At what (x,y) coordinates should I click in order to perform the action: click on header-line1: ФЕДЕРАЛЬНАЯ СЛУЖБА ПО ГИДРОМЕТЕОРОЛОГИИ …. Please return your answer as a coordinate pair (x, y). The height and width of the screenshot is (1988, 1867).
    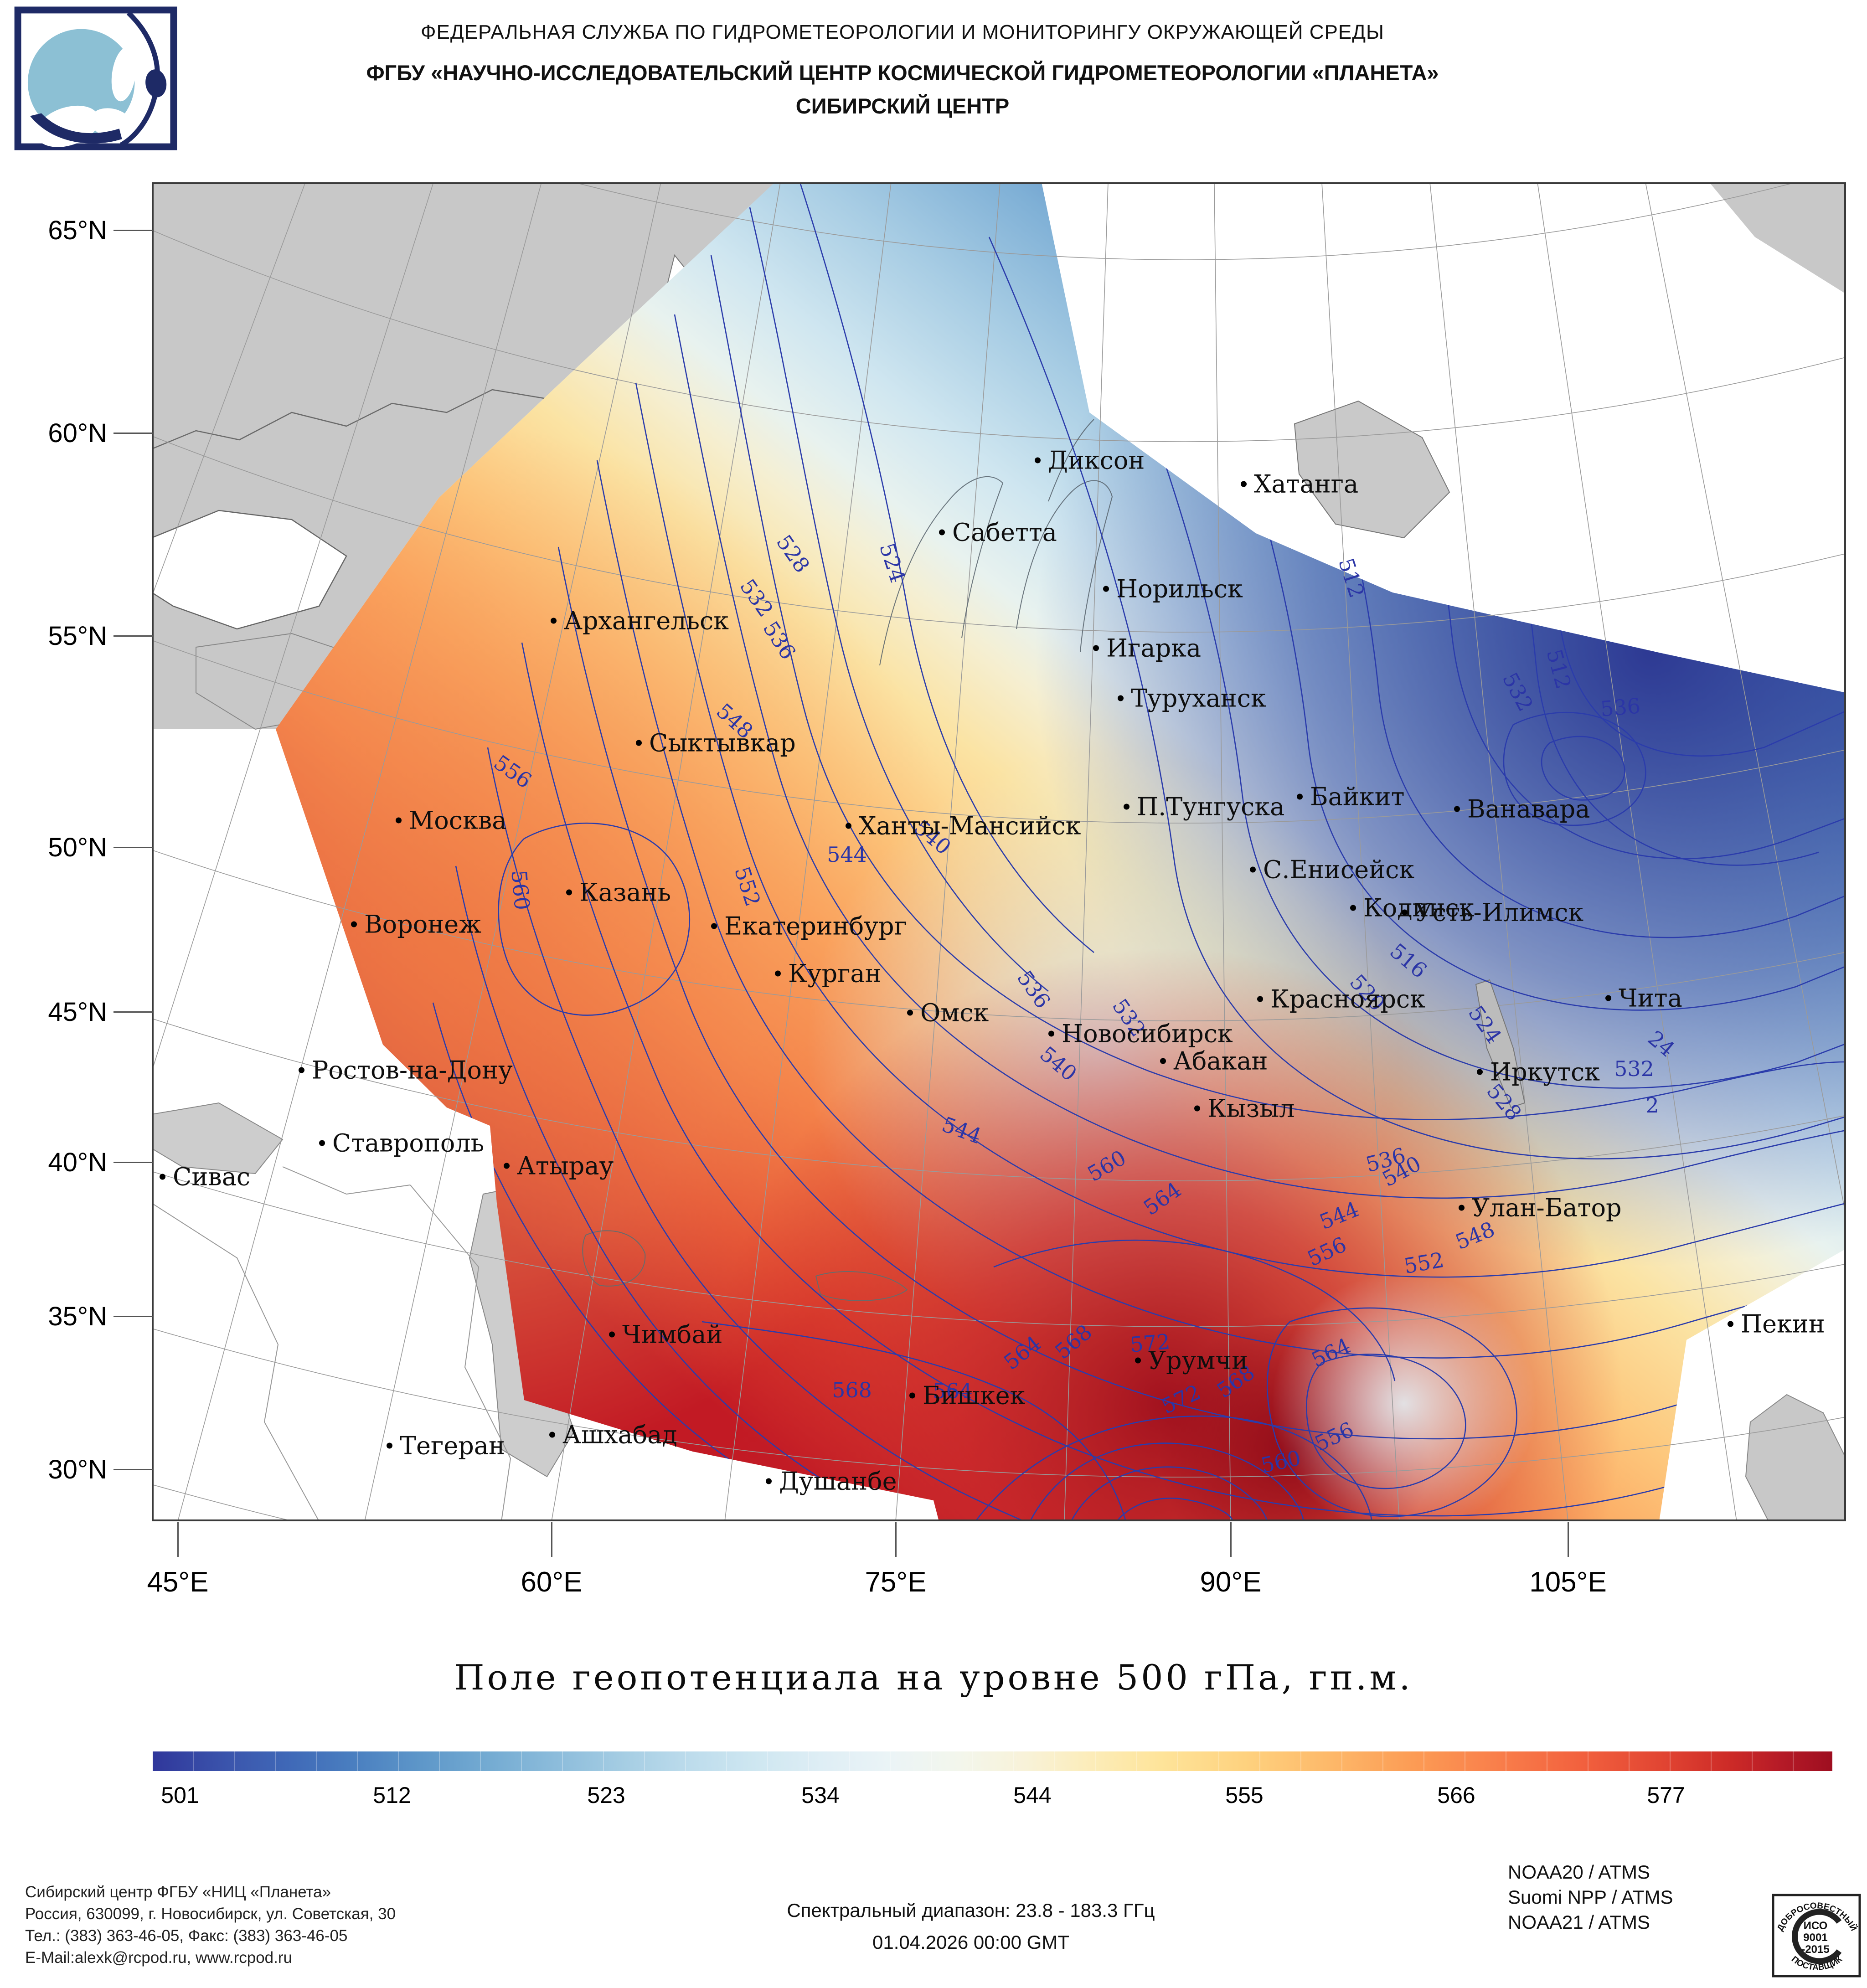
    Looking at the image, I should click on (902, 32).